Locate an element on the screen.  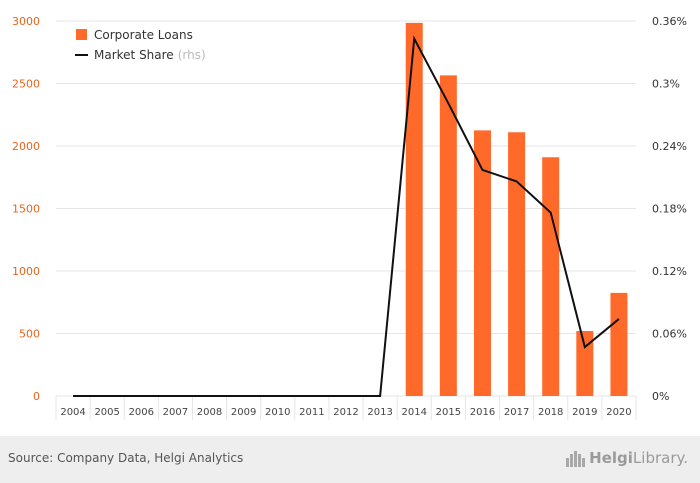
x-tick-label: 2013 is located at coordinates (379, 412).